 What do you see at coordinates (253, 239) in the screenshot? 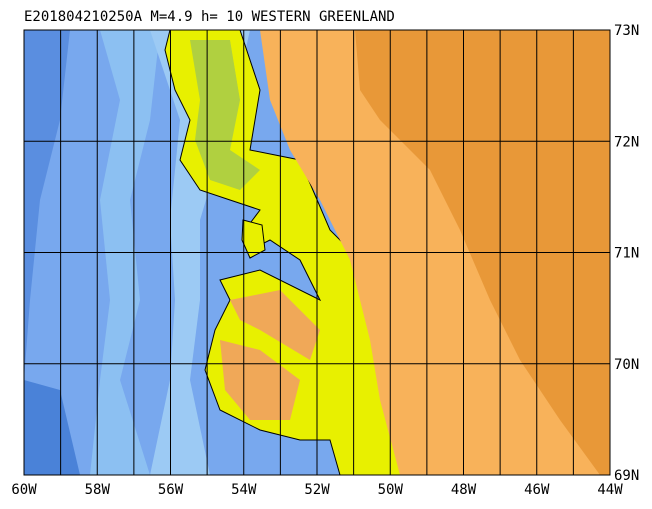
I see `island` at bounding box center [253, 239].